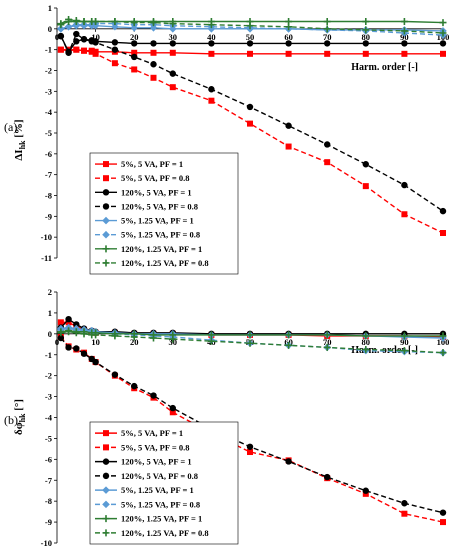  I want to click on y-tick-label: -3, so click(48, 91).